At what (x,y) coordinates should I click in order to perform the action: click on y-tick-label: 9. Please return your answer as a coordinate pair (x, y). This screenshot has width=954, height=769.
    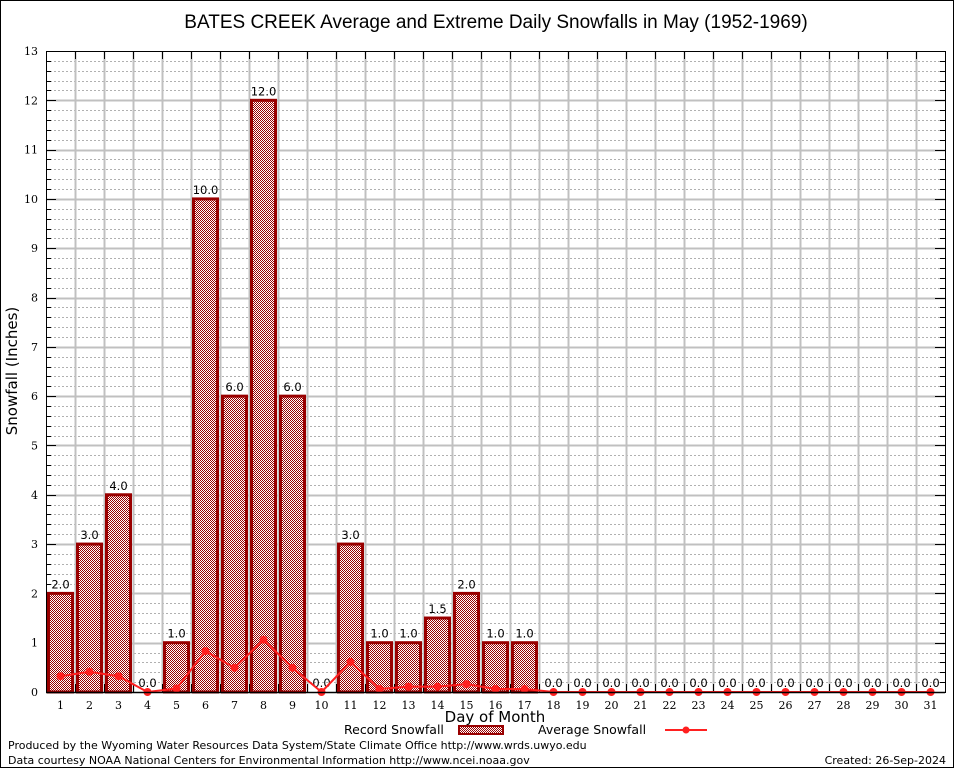
    Looking at the image, I should click on (34, 248).